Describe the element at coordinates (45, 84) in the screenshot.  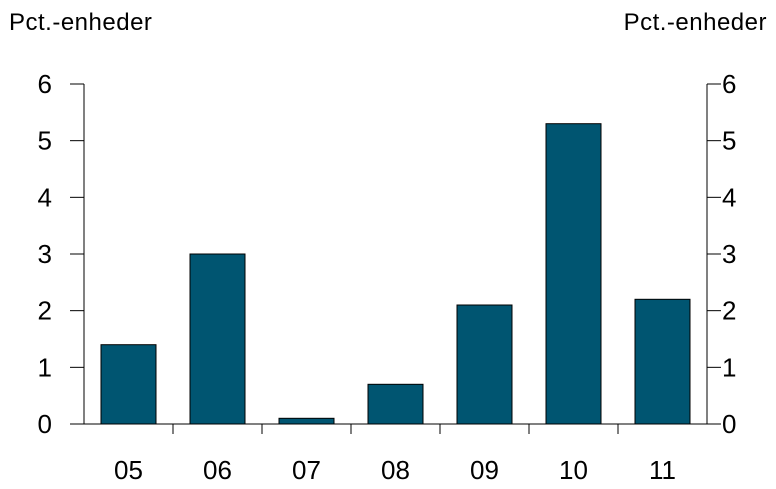
I see `left-y-tick-label-6: 6` at that location.